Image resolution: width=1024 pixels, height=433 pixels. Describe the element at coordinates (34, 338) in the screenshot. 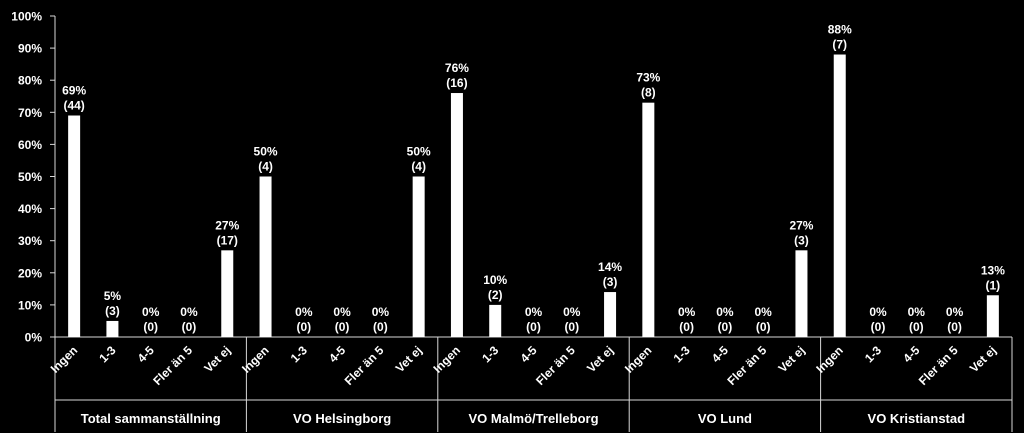

I see `y-tick-label: 0%` at that location.